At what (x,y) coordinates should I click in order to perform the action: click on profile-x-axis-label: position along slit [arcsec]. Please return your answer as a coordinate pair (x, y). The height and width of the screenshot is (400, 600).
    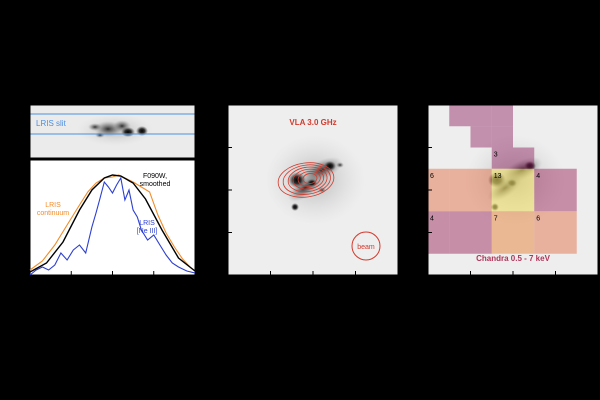
    Looking at the image, I should click on (112, 293).